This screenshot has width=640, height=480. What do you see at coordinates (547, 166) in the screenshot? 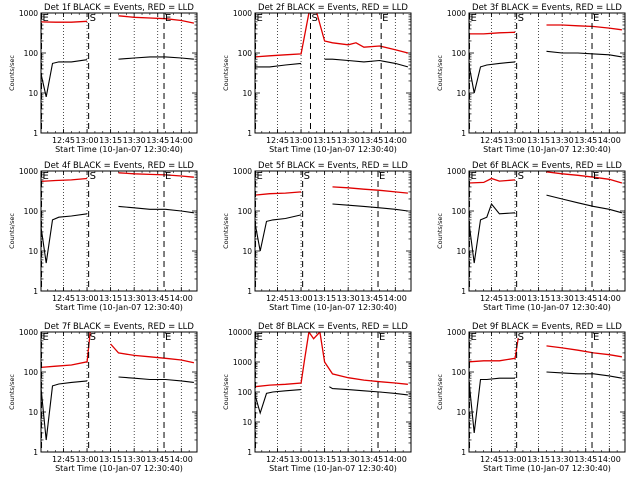
I see `chart-title: Det 6f BLACK = Events, RED = LLD` at bounding box center [547, 166].